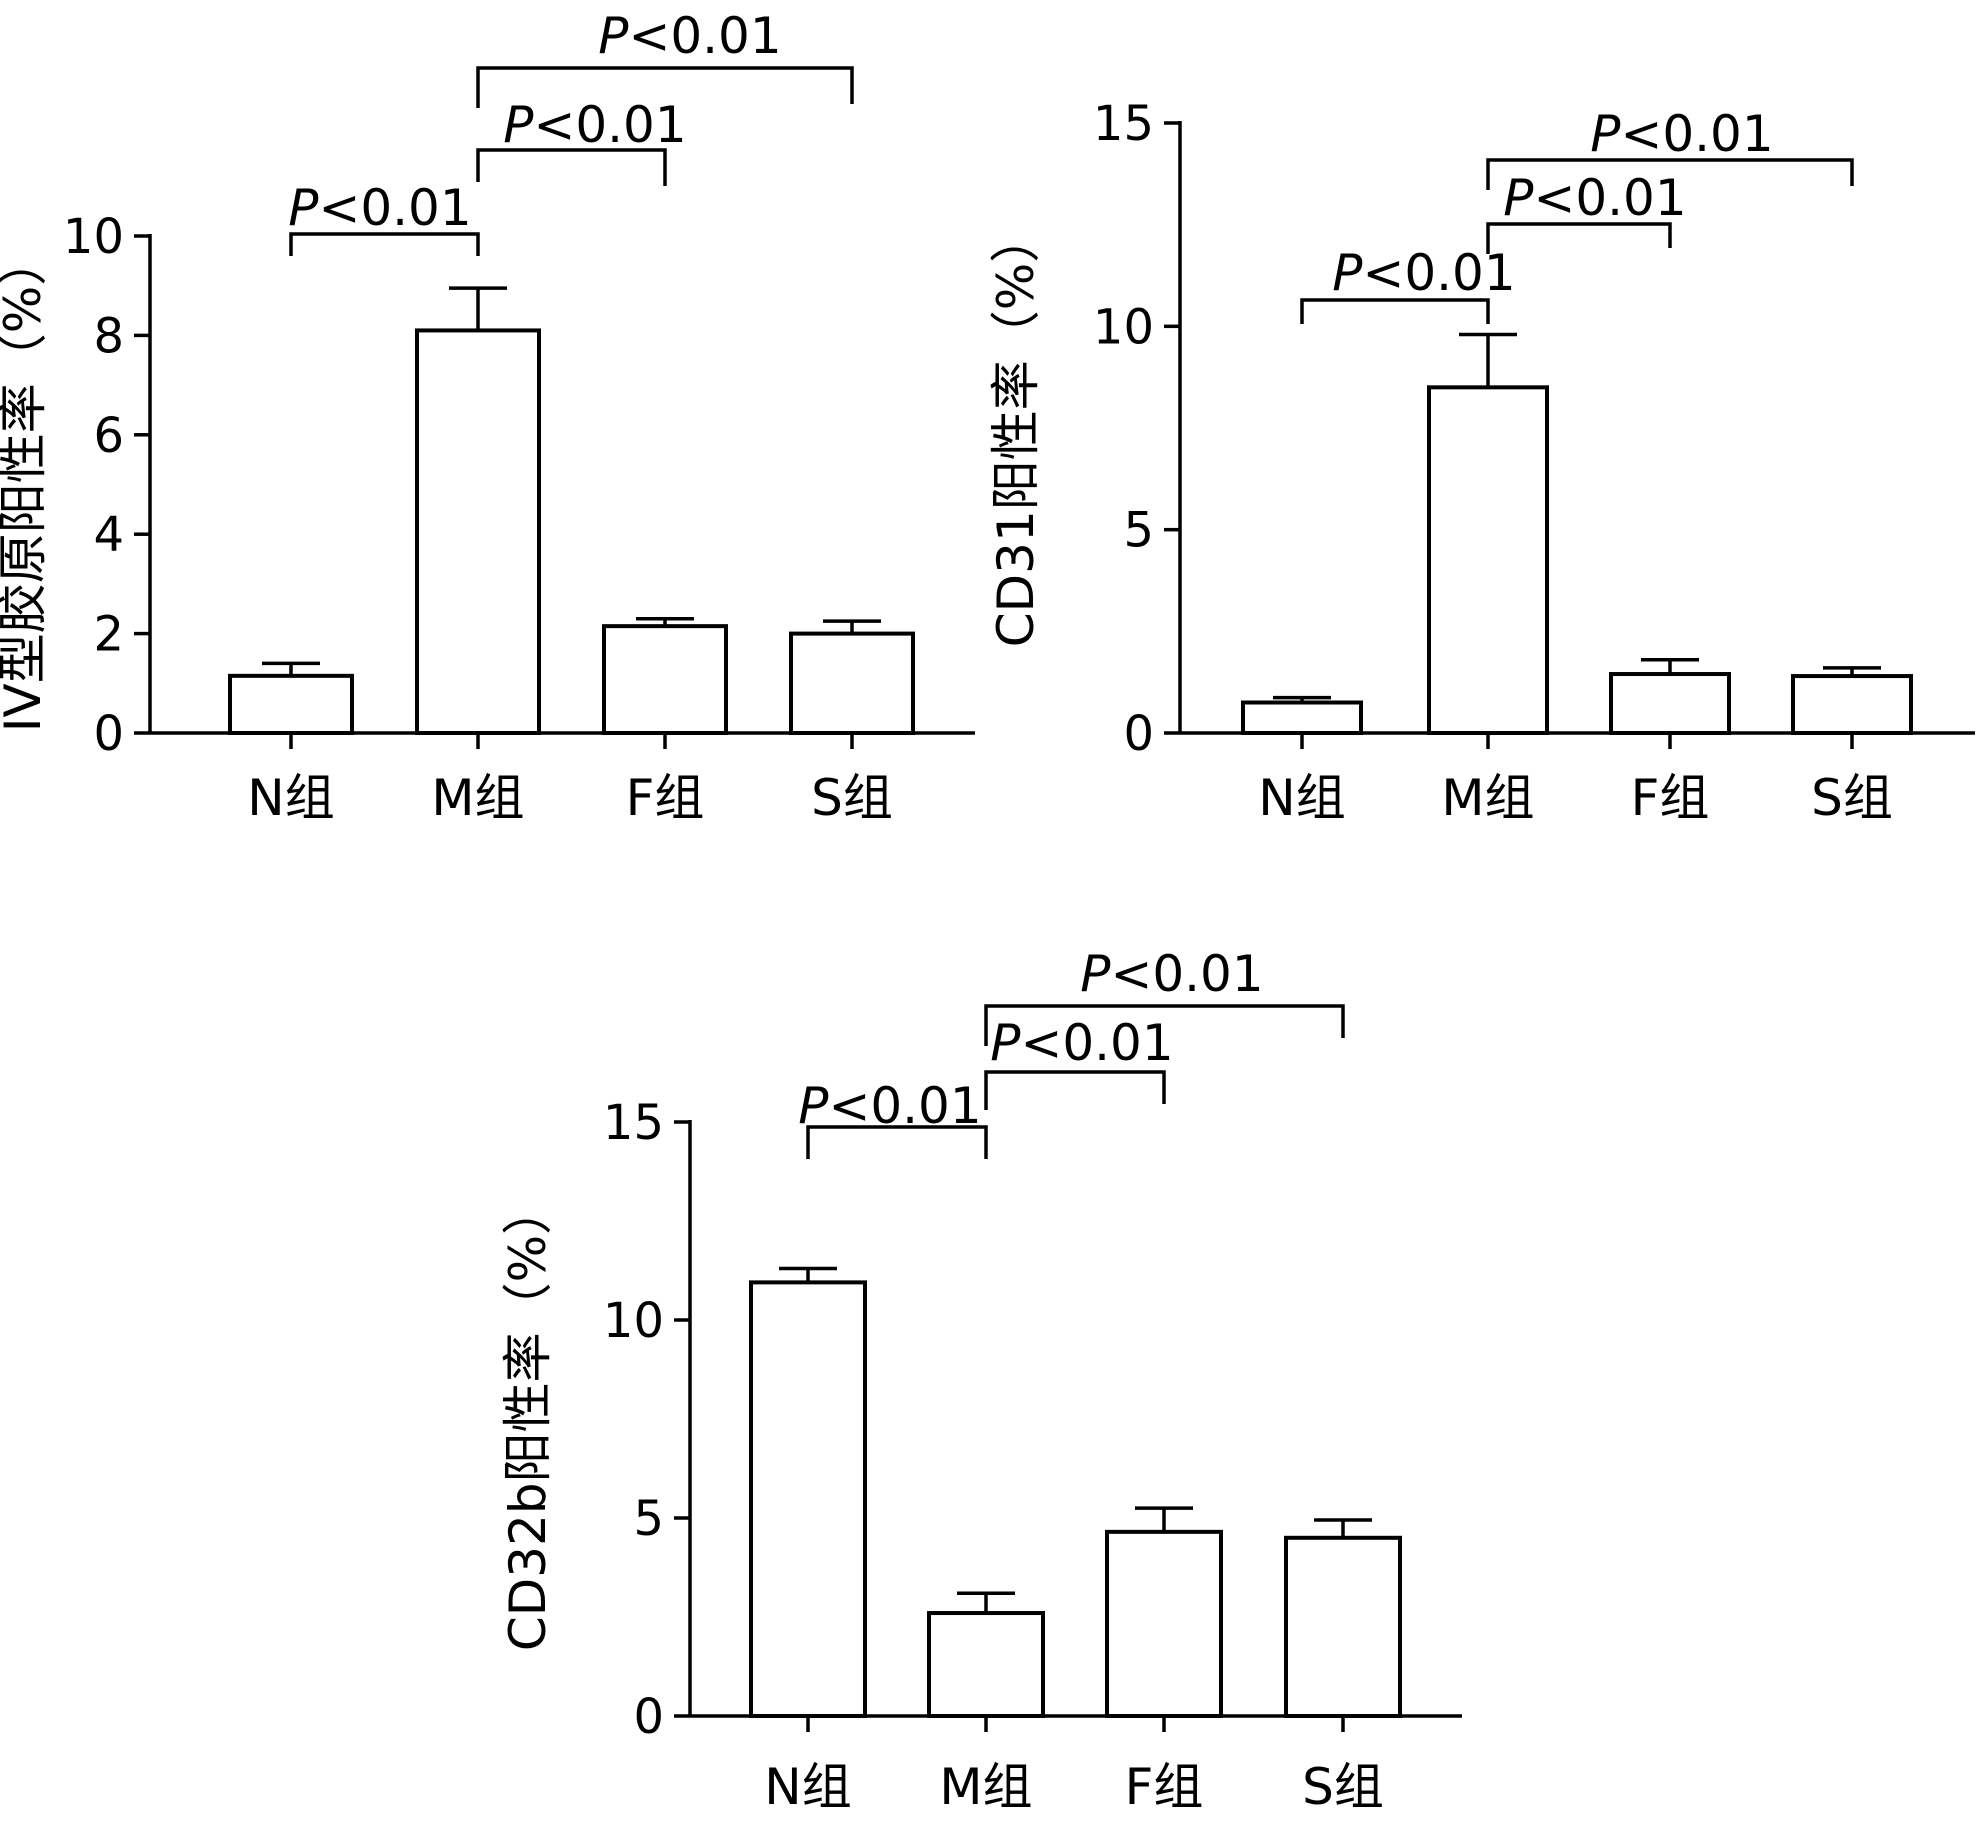  What do you see at coordinates (108, 436) in the screenshot?
I see `y-tick-label: 6` at bounding box center [108, 436].